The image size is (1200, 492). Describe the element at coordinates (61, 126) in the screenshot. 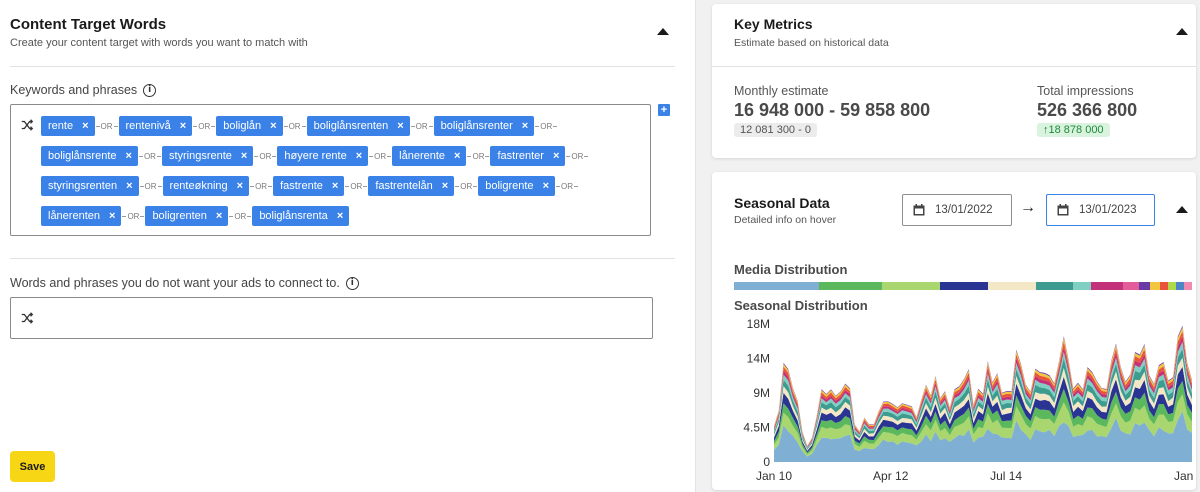

I see `keyword-chip-label: rente` at that location.